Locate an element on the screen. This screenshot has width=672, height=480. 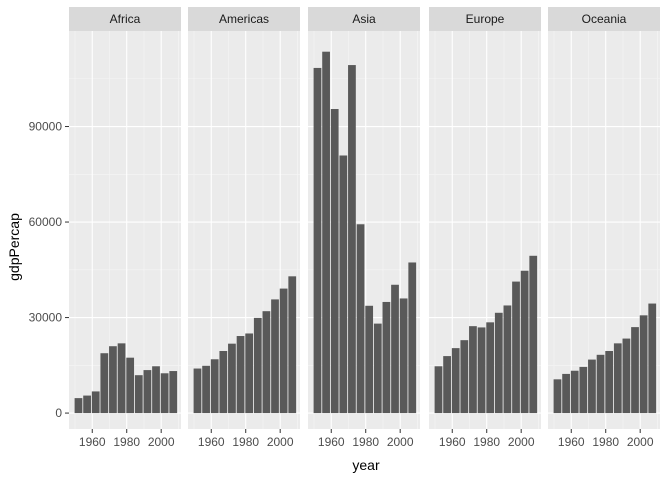
strip-label: Africa is located at coordinates (125, 19).